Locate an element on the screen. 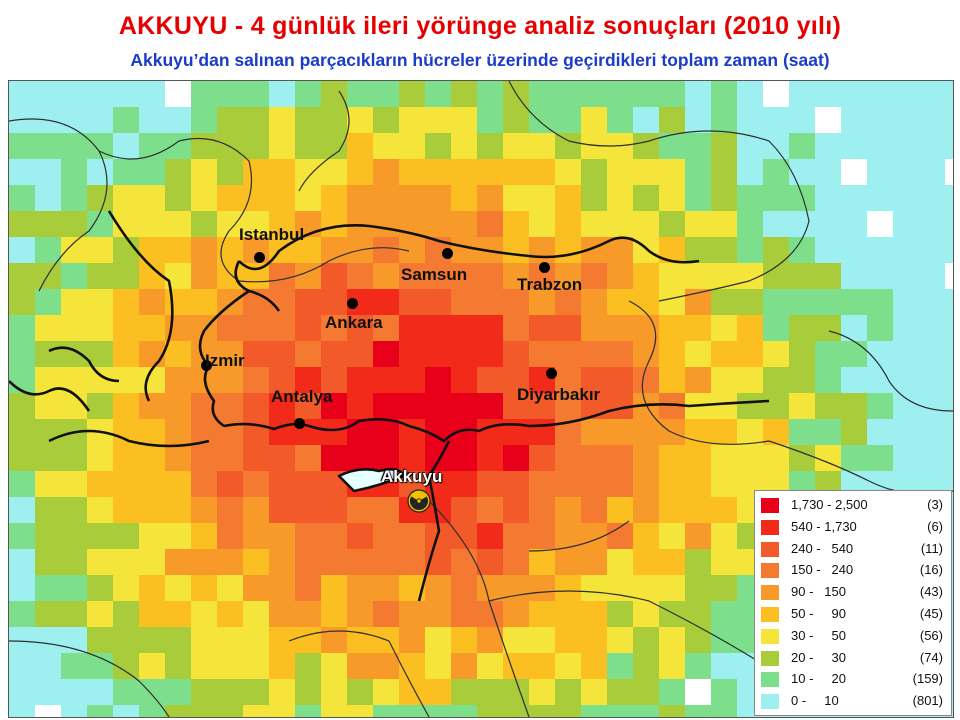 The image size is (960, 720). city-label: Ankara is located at coordinates (354, 322).